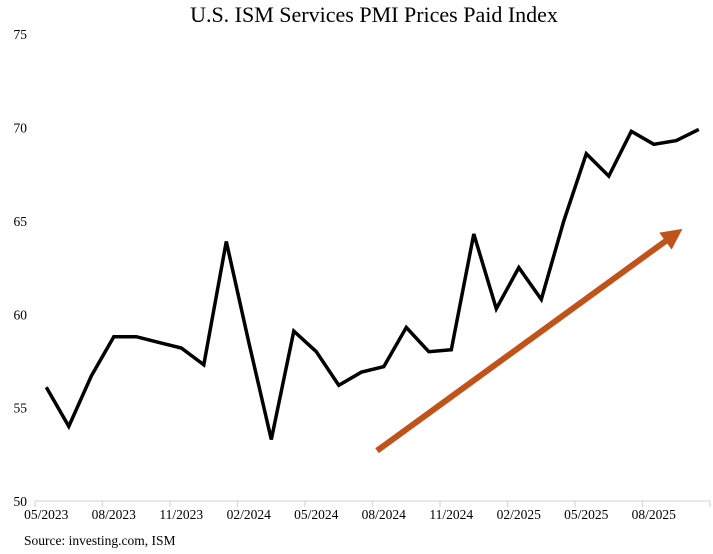 The width and height of the screenshot is (713, 554). What do you see at coordinates (316, 514) in the screenshot?
I see `x-tick-label: 05/2024` at bounding box center [316, 514].